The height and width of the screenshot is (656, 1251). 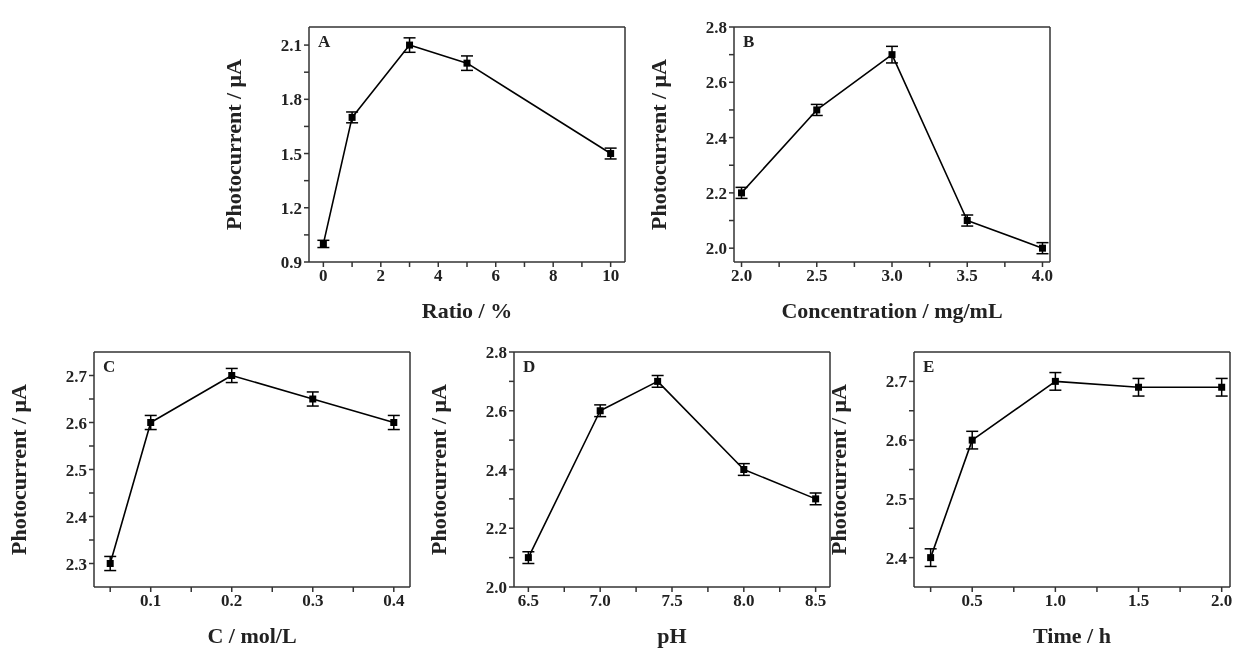 What do you see at coordinates (892, 276) in the screenshot?
I see `x-tick-label: 3.0` at bounding box center [892, 276].